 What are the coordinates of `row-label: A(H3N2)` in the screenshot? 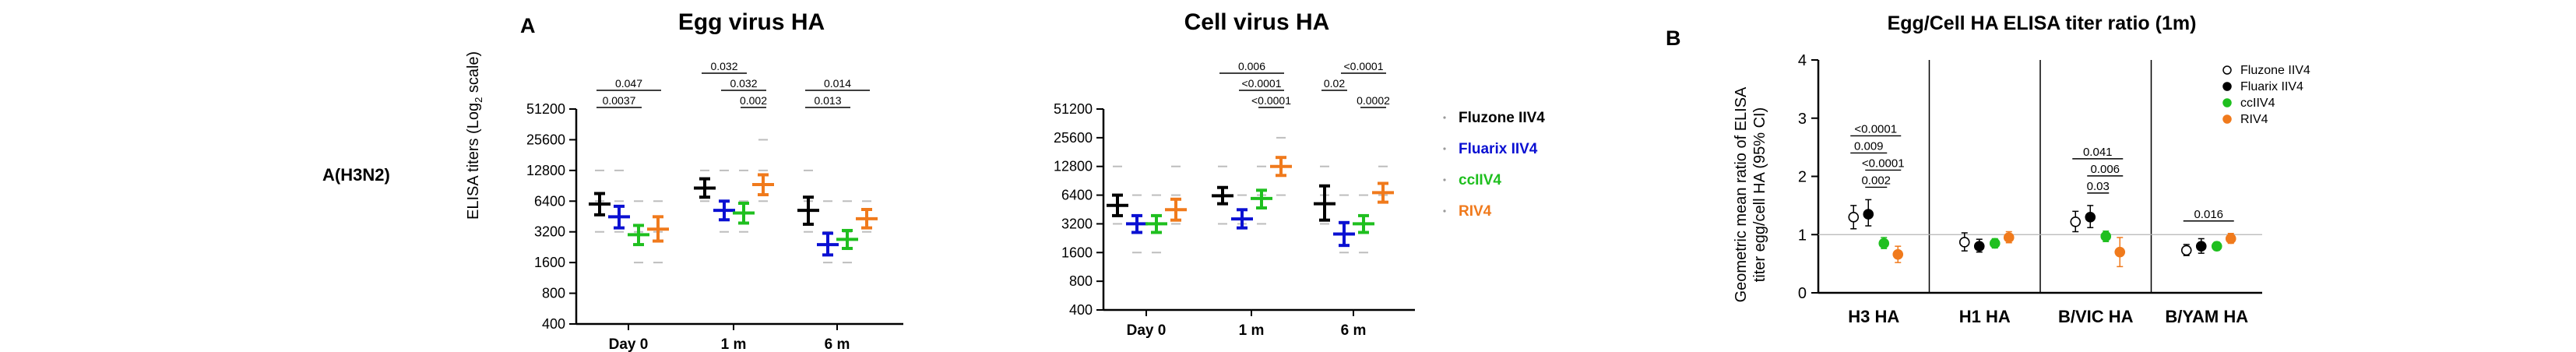 It's located at (356, 175).